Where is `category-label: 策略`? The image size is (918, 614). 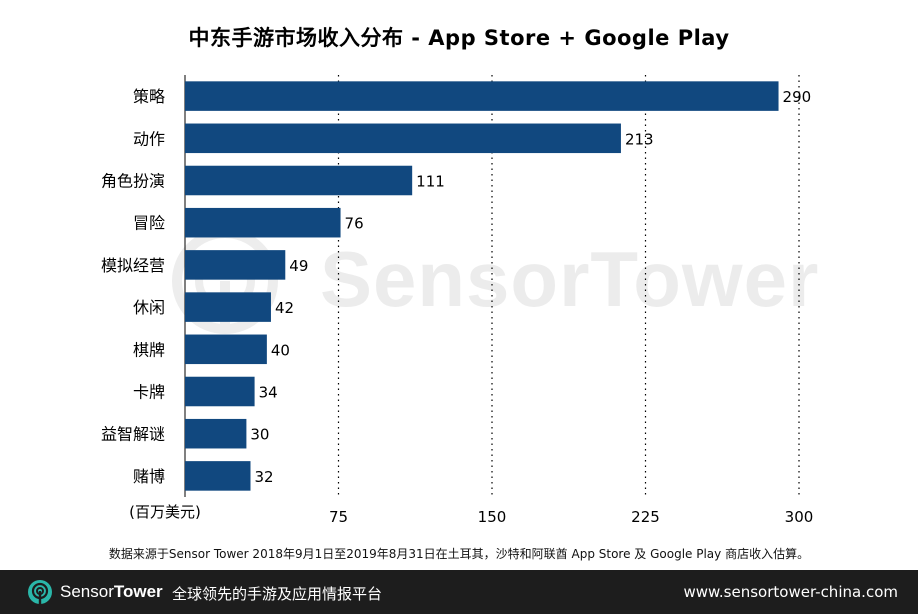
category-label: 策略 is located at coordinates (149, 96).